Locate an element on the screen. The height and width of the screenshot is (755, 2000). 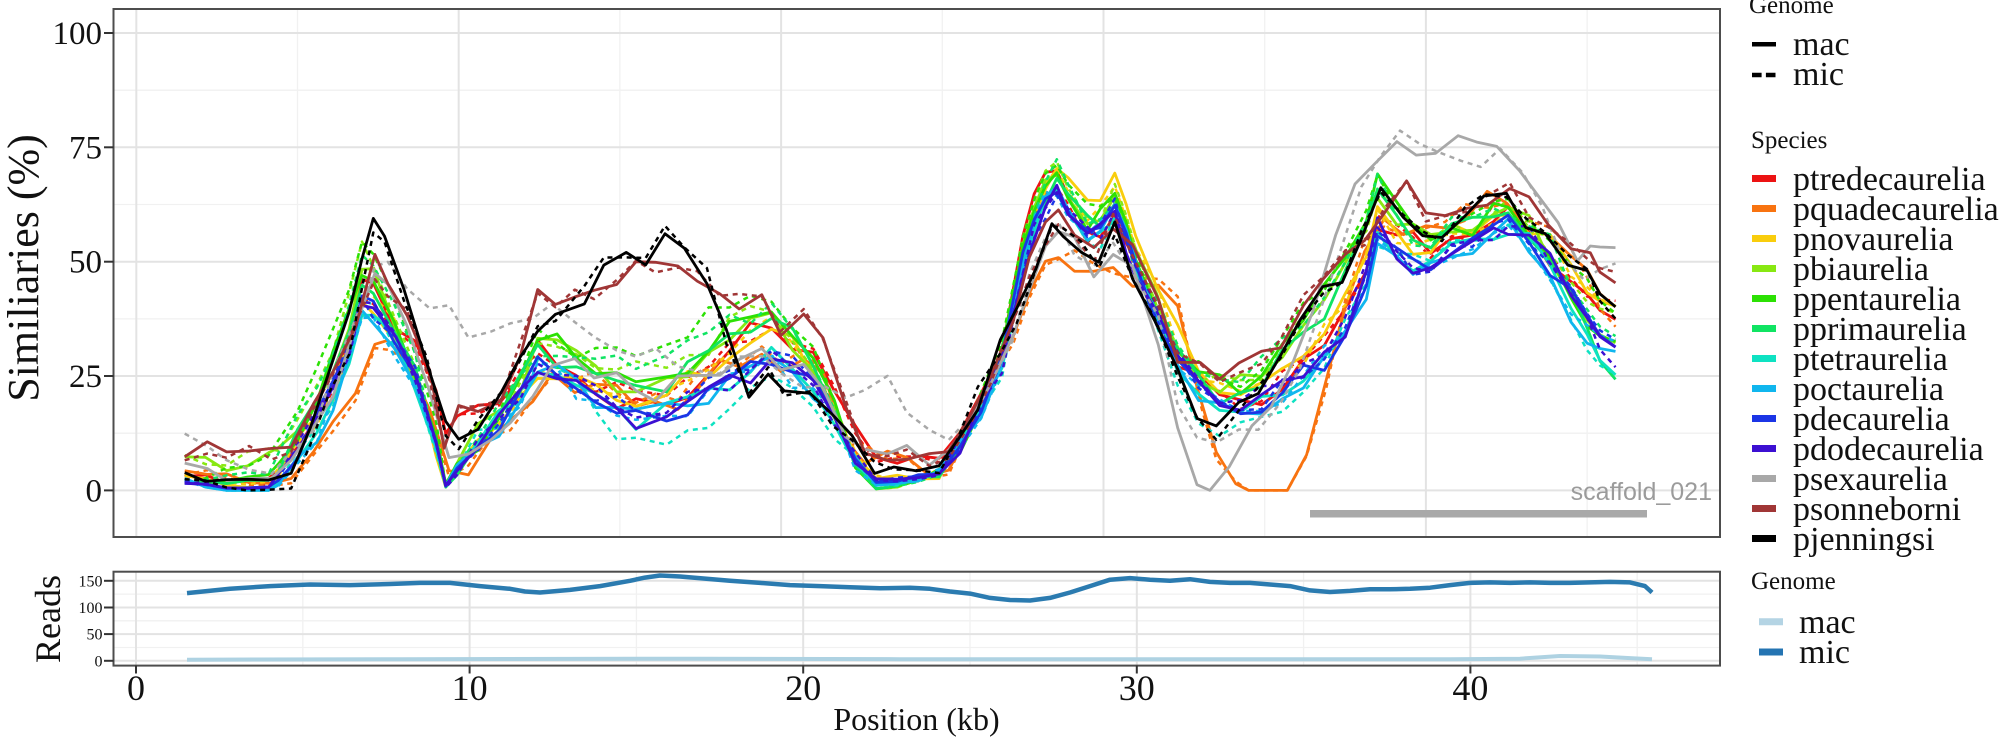
svg-text: scaffold_021 is located at coordinates (1641, 492).